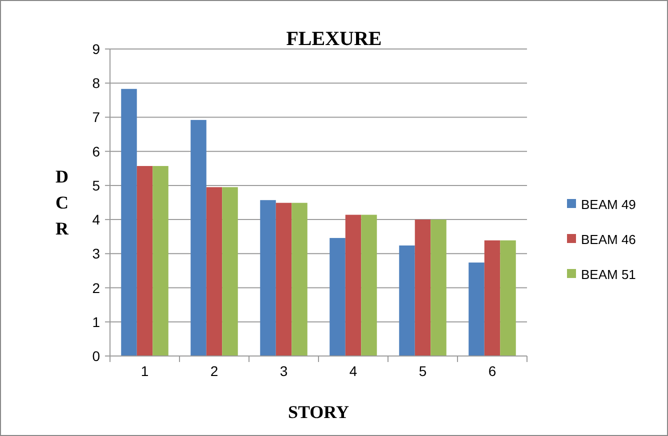 The height and width of the screenshot is (436, 668). What do you see at coordinates (492, 371) in the screenshot?
I see `x-tick-label: 6` at bounding box center [492, 371].